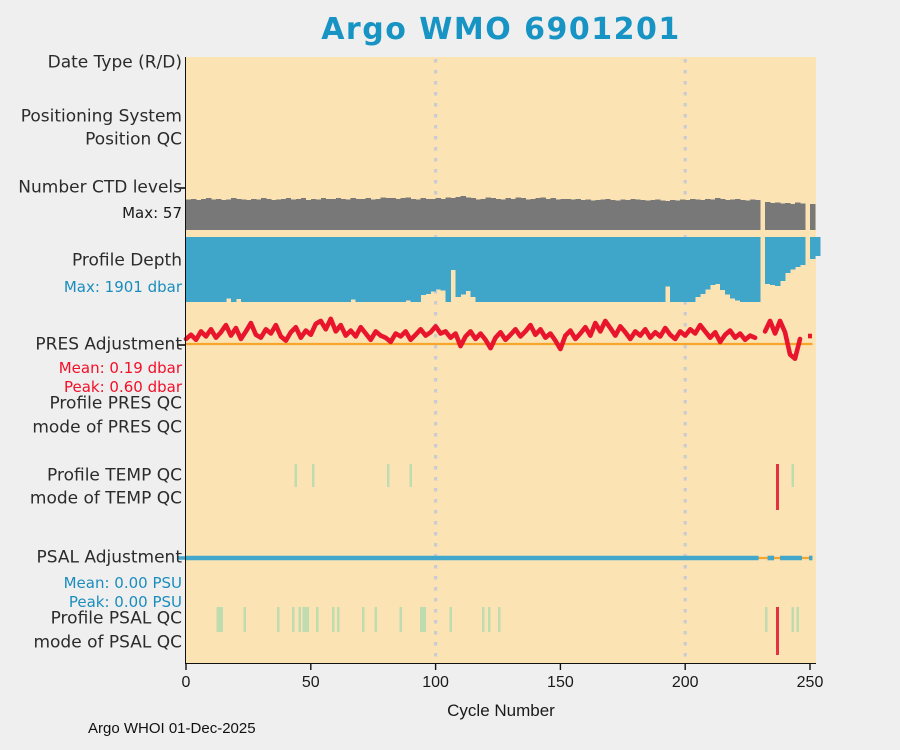 Image resolution: width=900 pixels, height=750 pixels. Describe the element at coordinates (782, 643) in the screenshot. I see `mode-psal-qc-band` at that location.